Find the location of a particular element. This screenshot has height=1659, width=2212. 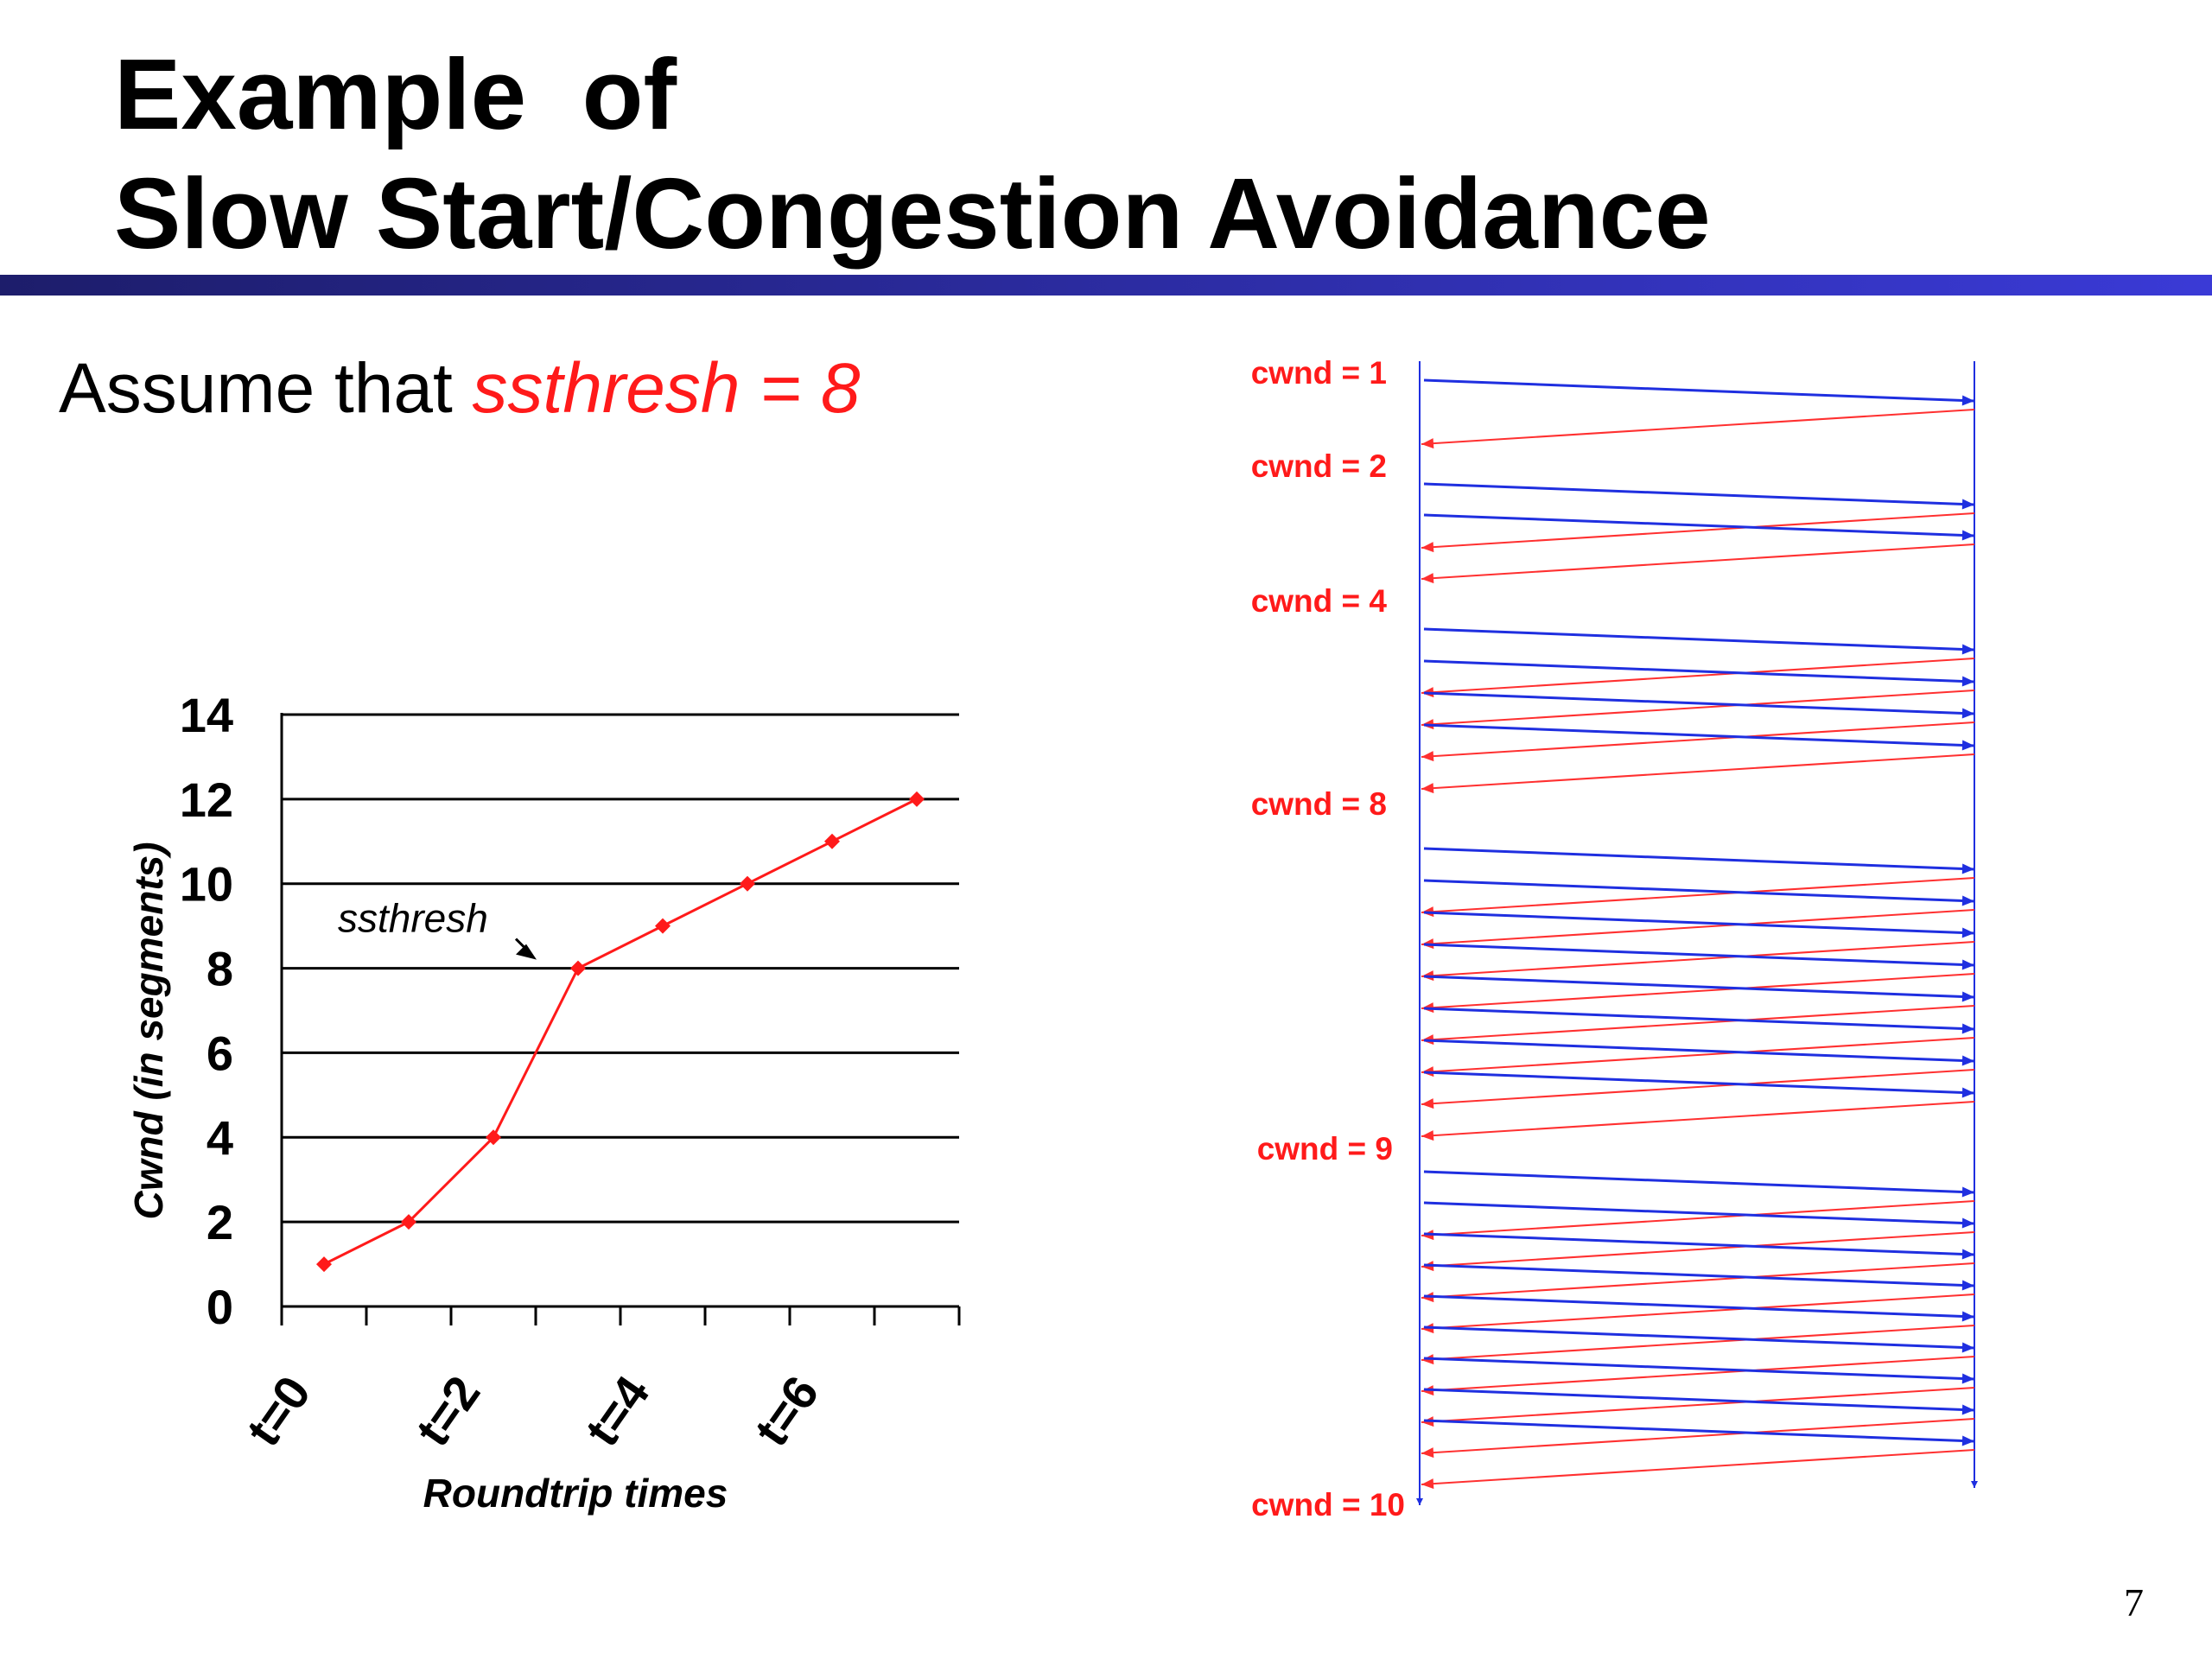

title-line-2: Slow Start/Congestion Avoidance is located at coordinates (913, 213).